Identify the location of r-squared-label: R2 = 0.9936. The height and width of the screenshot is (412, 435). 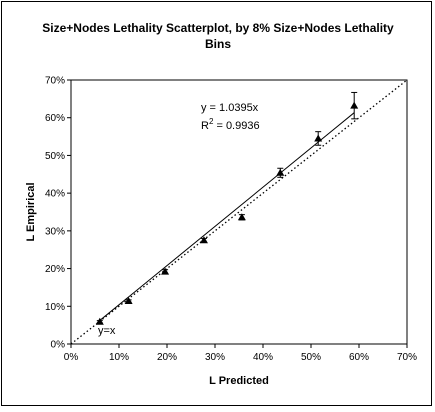
(230, 124).